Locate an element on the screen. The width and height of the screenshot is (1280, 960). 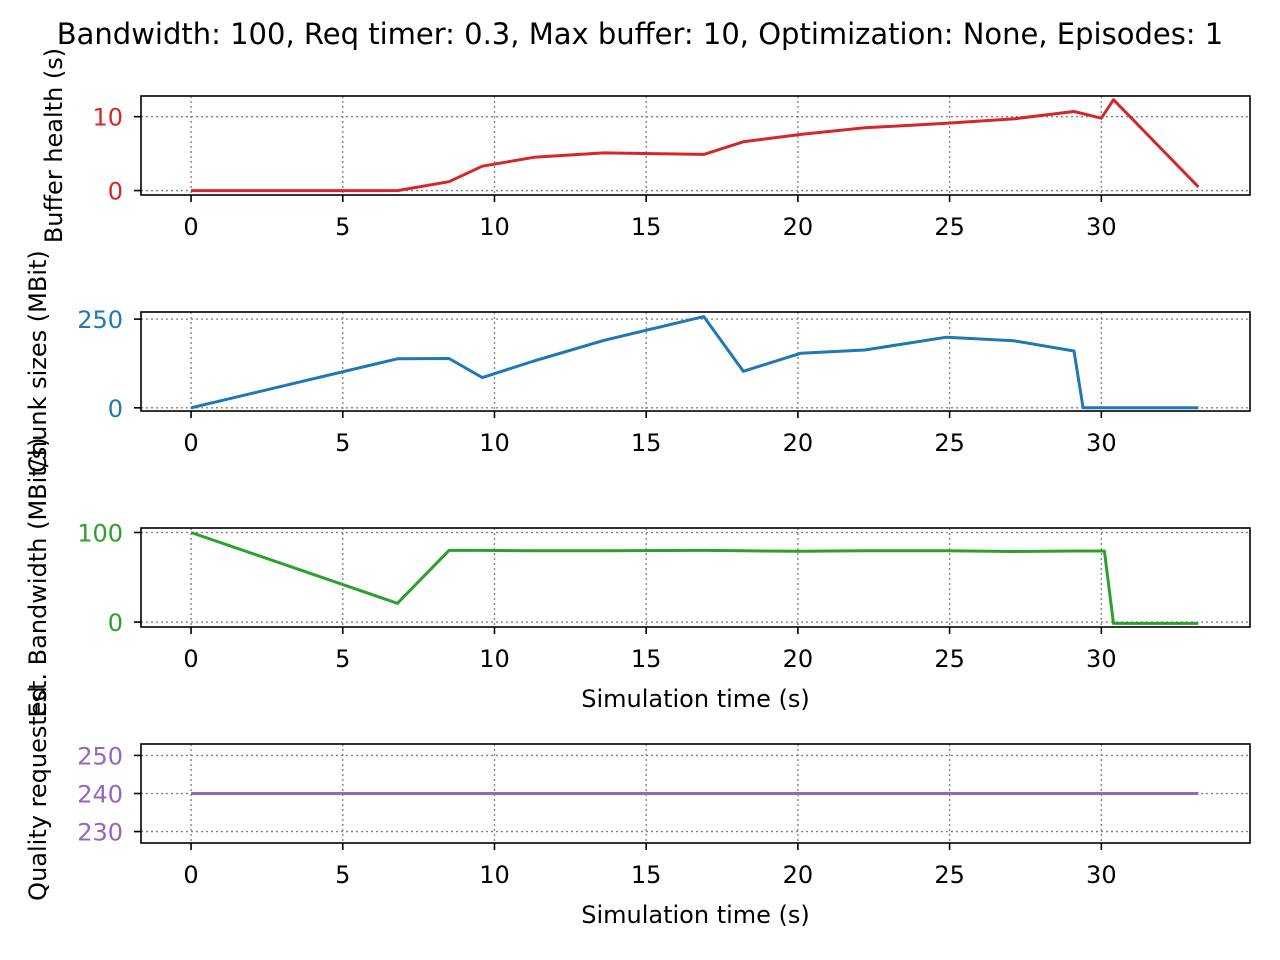
y-axis-label: Chunk sizes (MBit) is located at coordinates (38, 361).